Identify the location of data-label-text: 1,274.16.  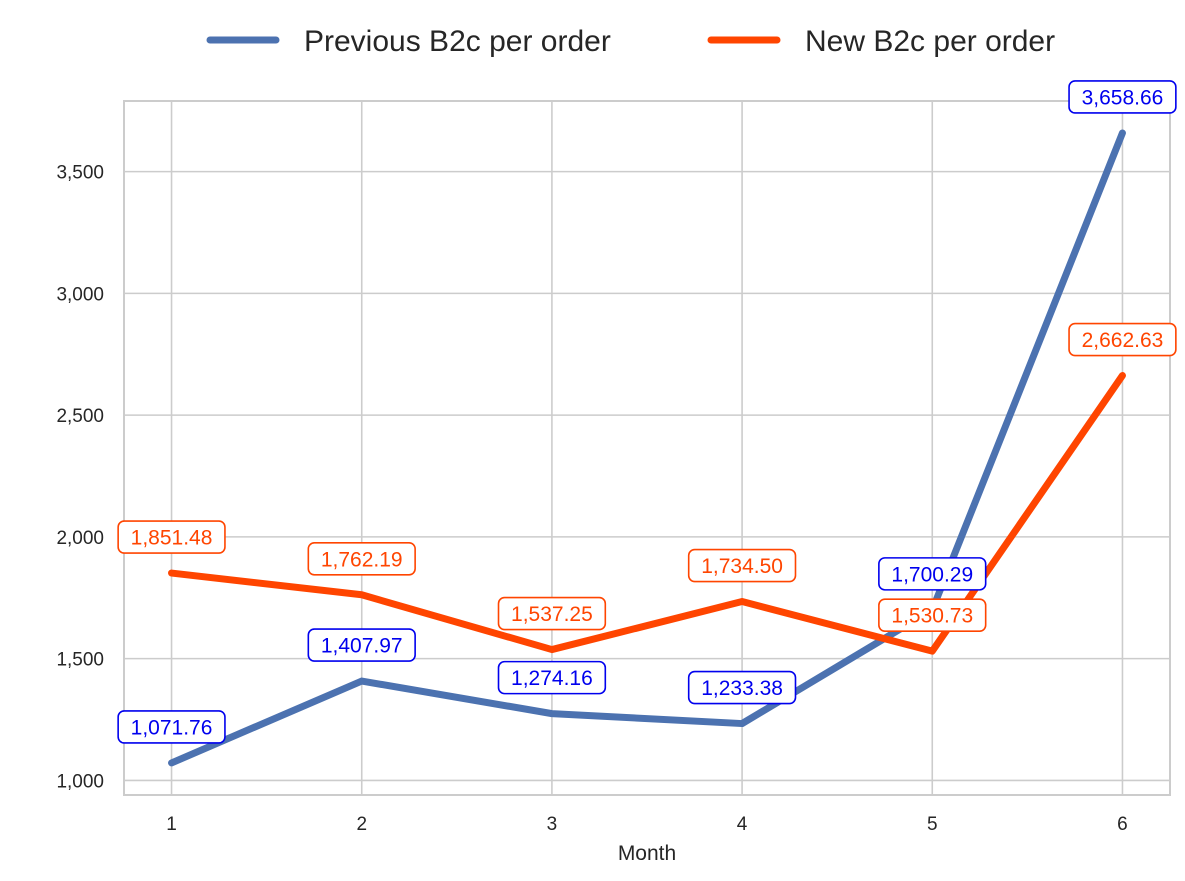
(552, 678).